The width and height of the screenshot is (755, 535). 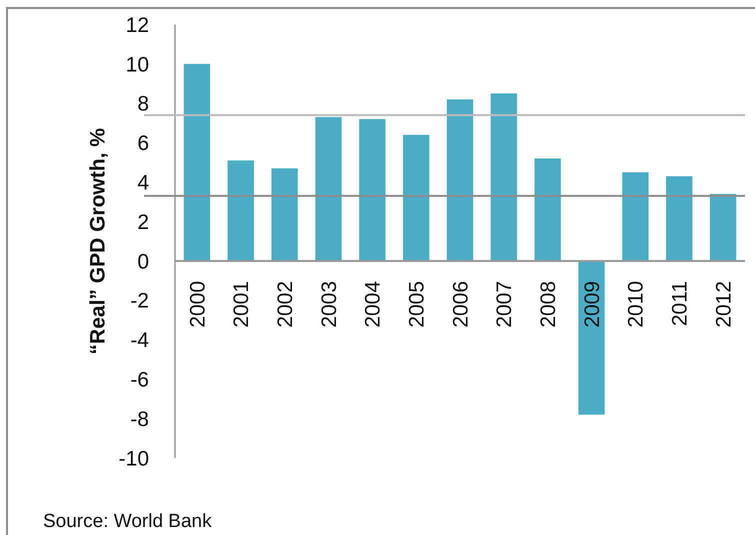 What do you see at coordinates (137, 64) in the screenshot?
I see `y-tick-label: 10` at bounding box center [137, 64].